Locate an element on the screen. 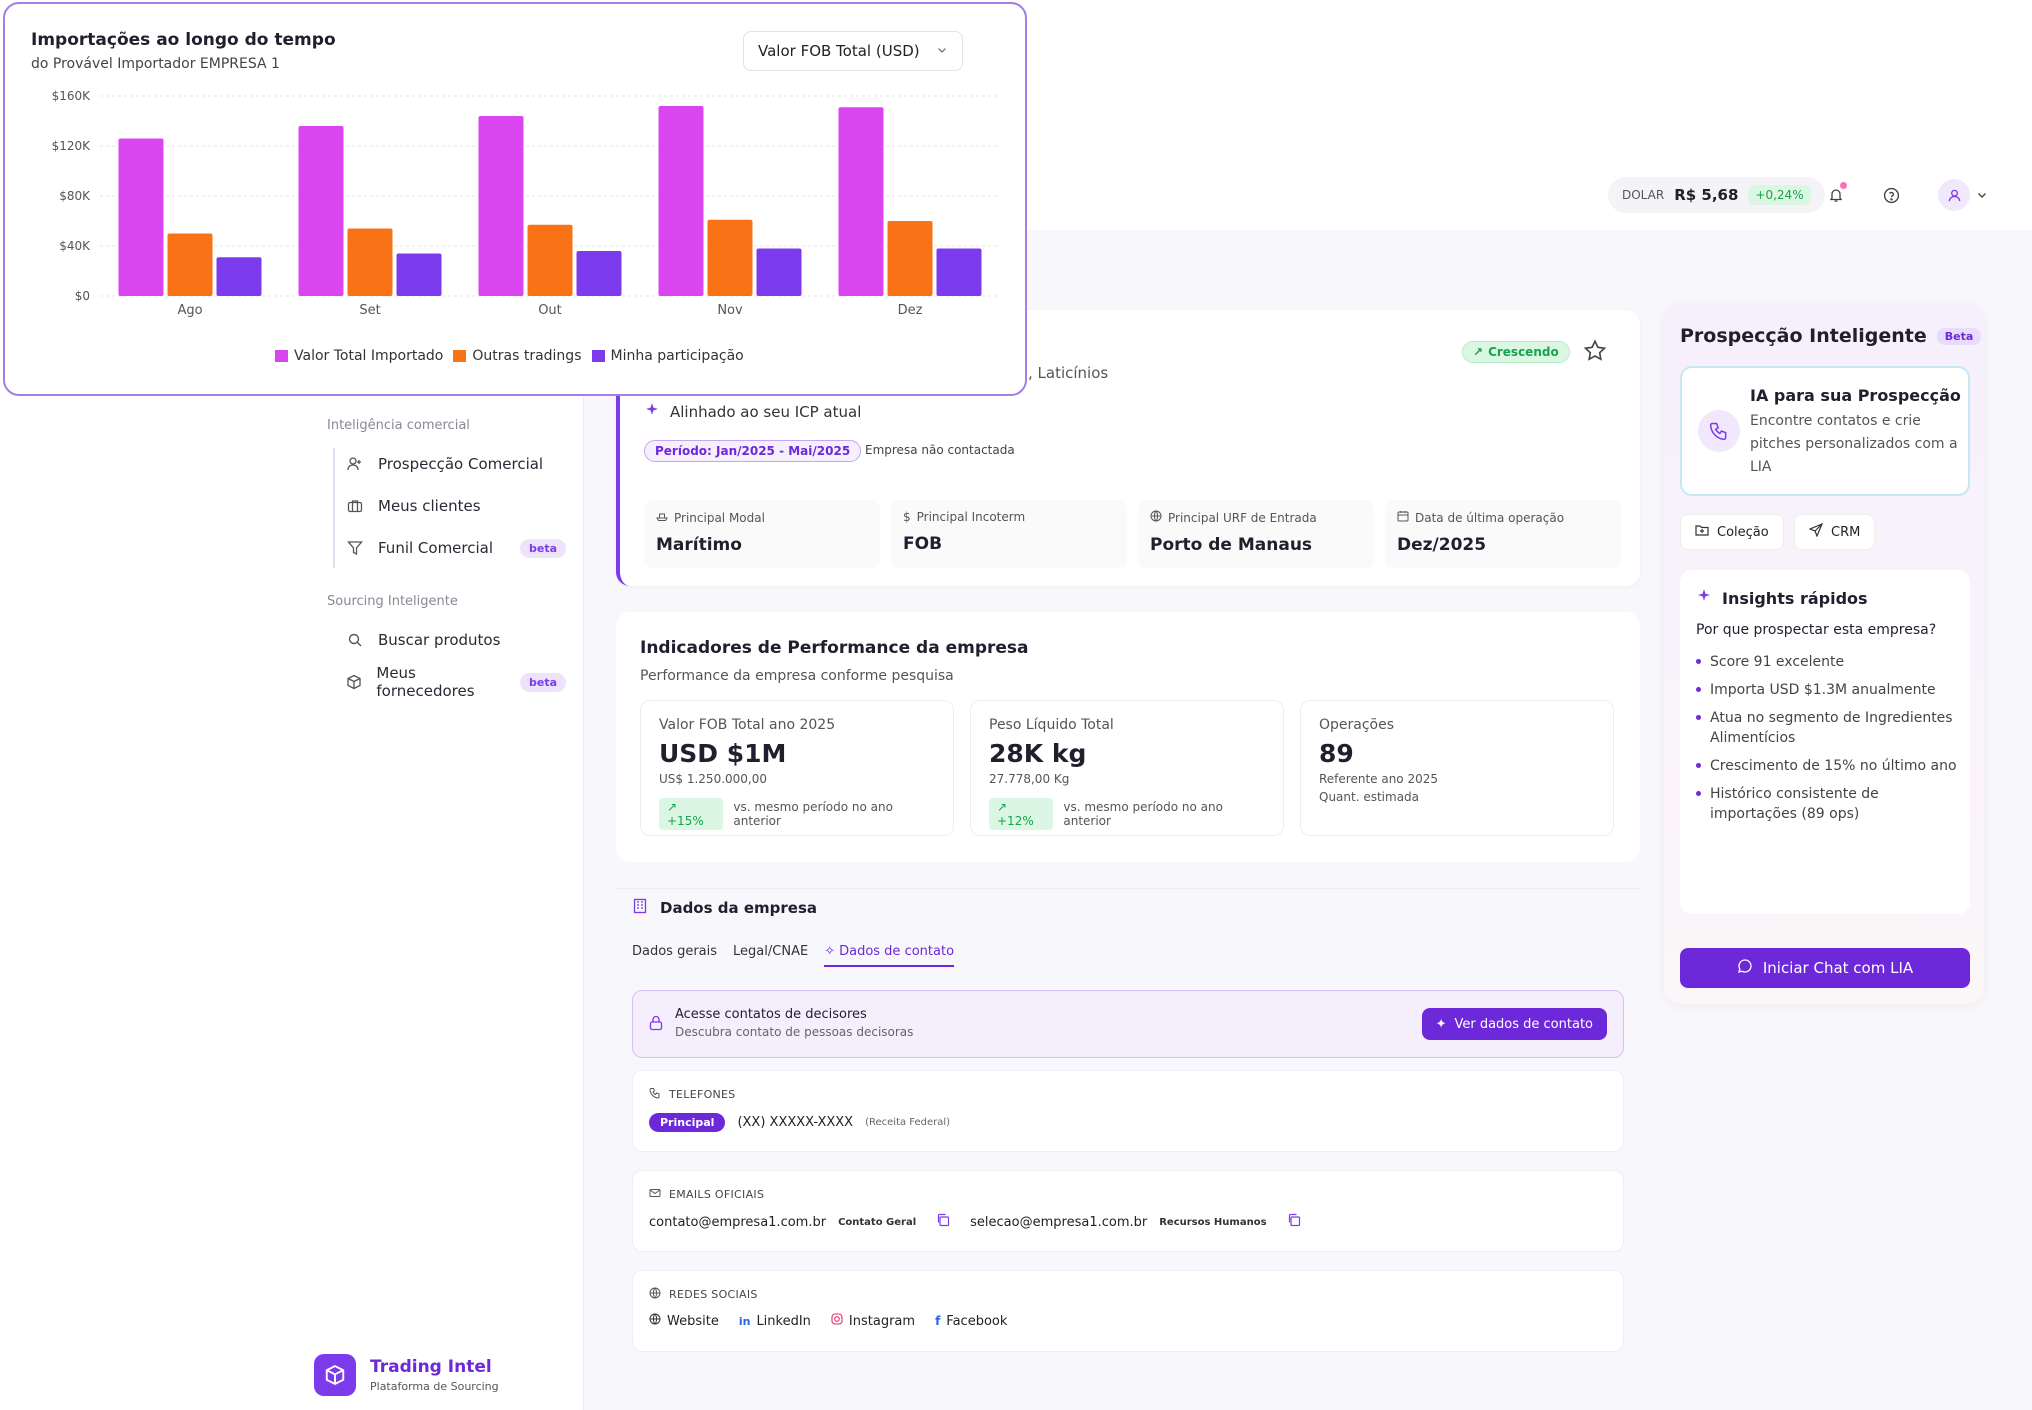 The image size is (2032, 1410). social-instagram: Instagram is located at coordinates (873, 1321).